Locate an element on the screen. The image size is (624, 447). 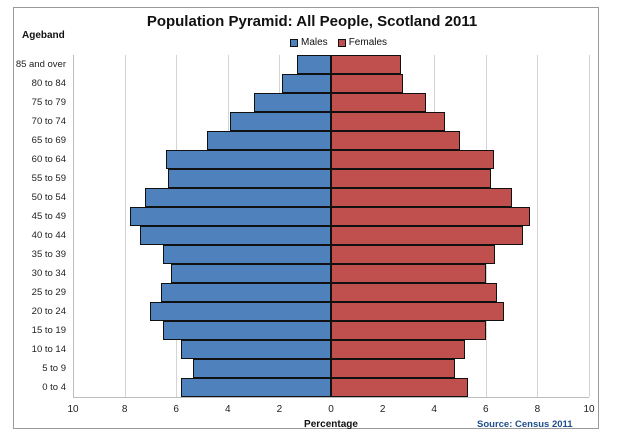
legend-item-females: Females is located at coordinates (362, 42).